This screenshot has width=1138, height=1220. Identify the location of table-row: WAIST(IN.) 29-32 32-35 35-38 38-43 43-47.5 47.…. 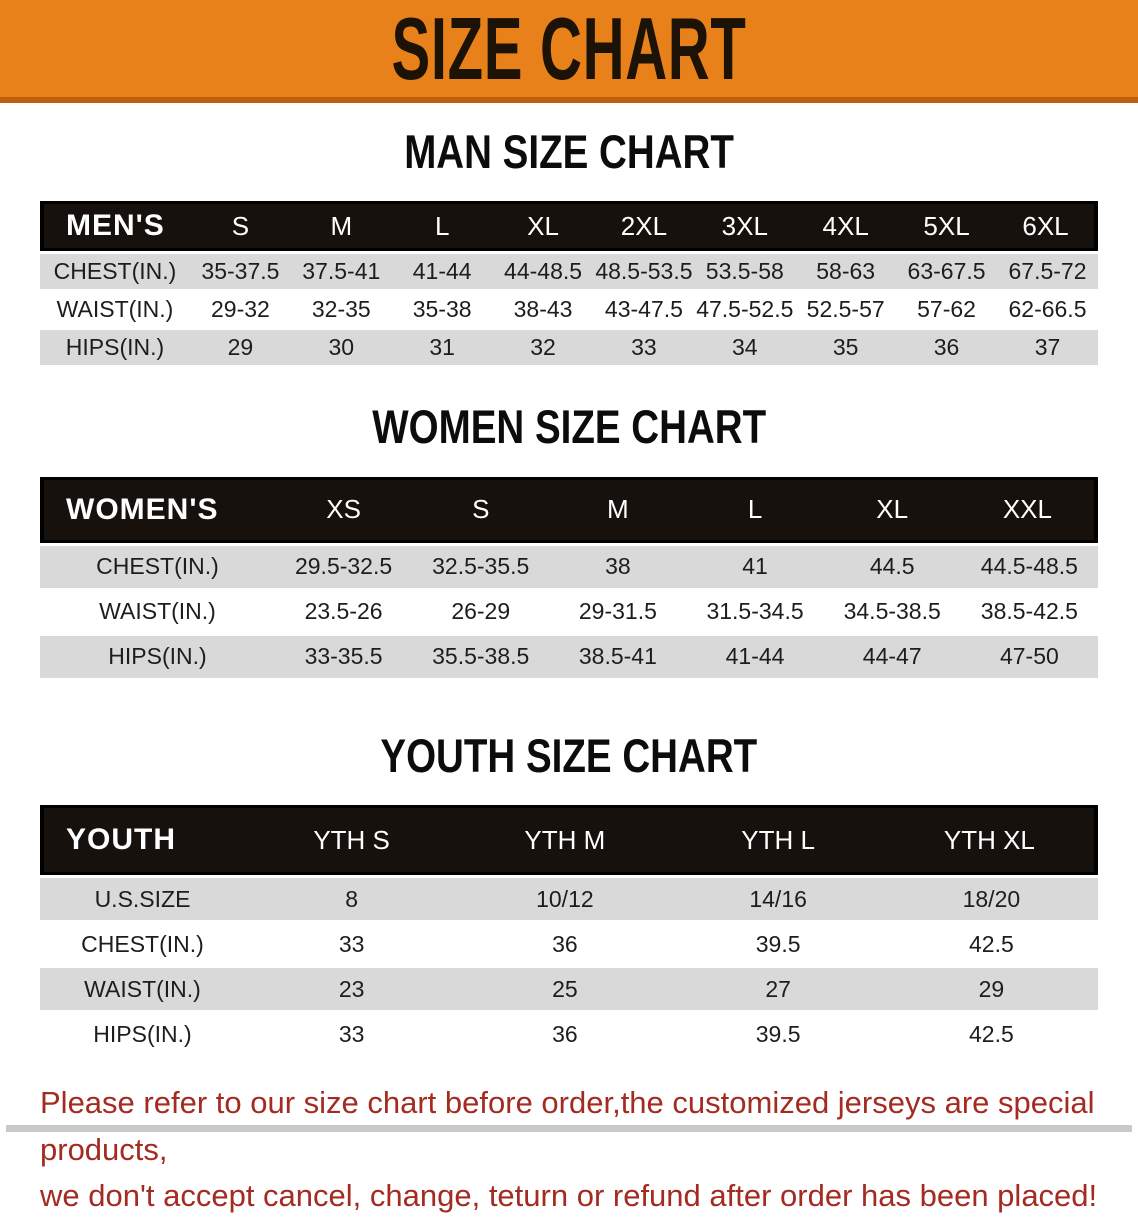
(569, 310).